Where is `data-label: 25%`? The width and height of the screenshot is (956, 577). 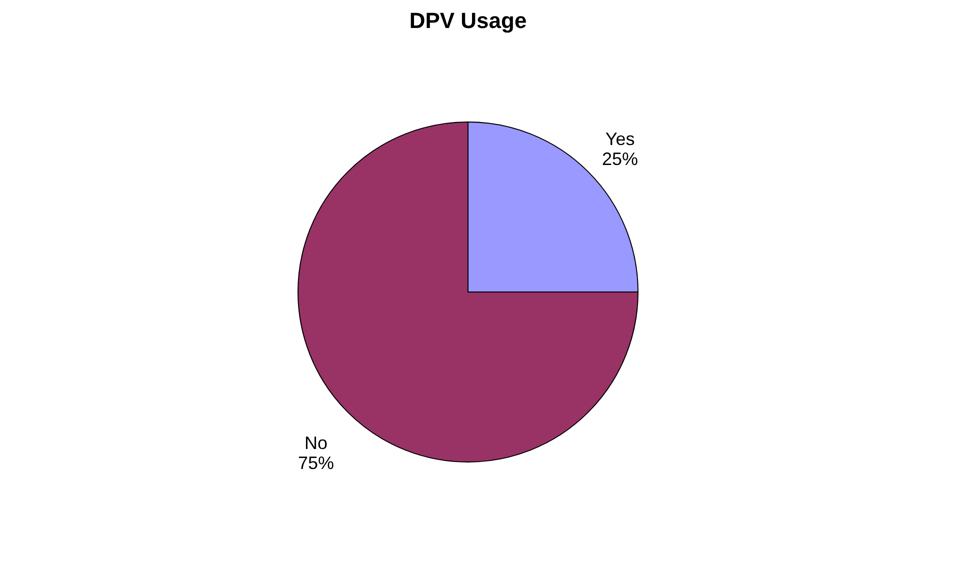
data-label: 25% is located at coordinates (620, 158).